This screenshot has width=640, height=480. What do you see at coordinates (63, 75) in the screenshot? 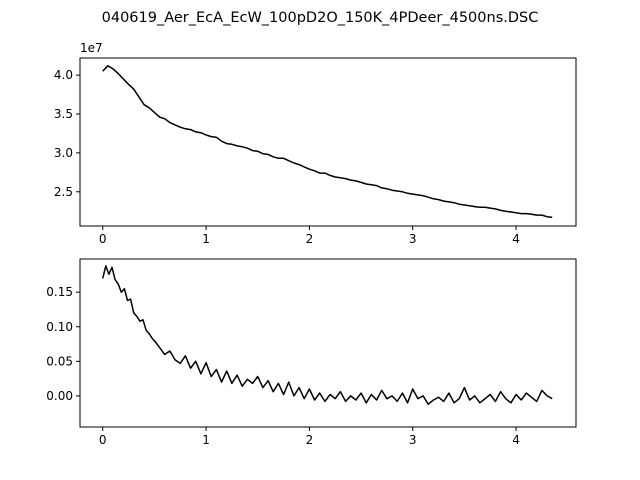
I see `top-y-tick-label: 4.0` at bounding box center [63, 75].